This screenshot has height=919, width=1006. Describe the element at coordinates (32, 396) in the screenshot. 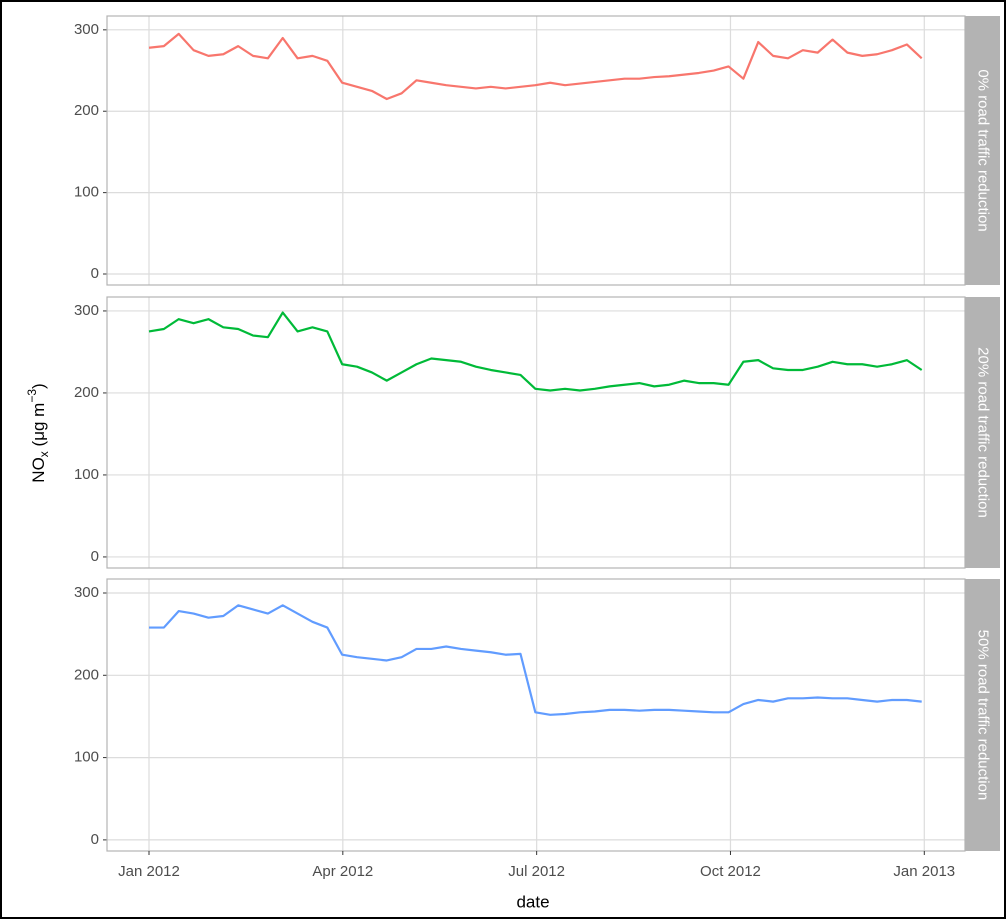

I see `y-label-sup: −3` at that location.